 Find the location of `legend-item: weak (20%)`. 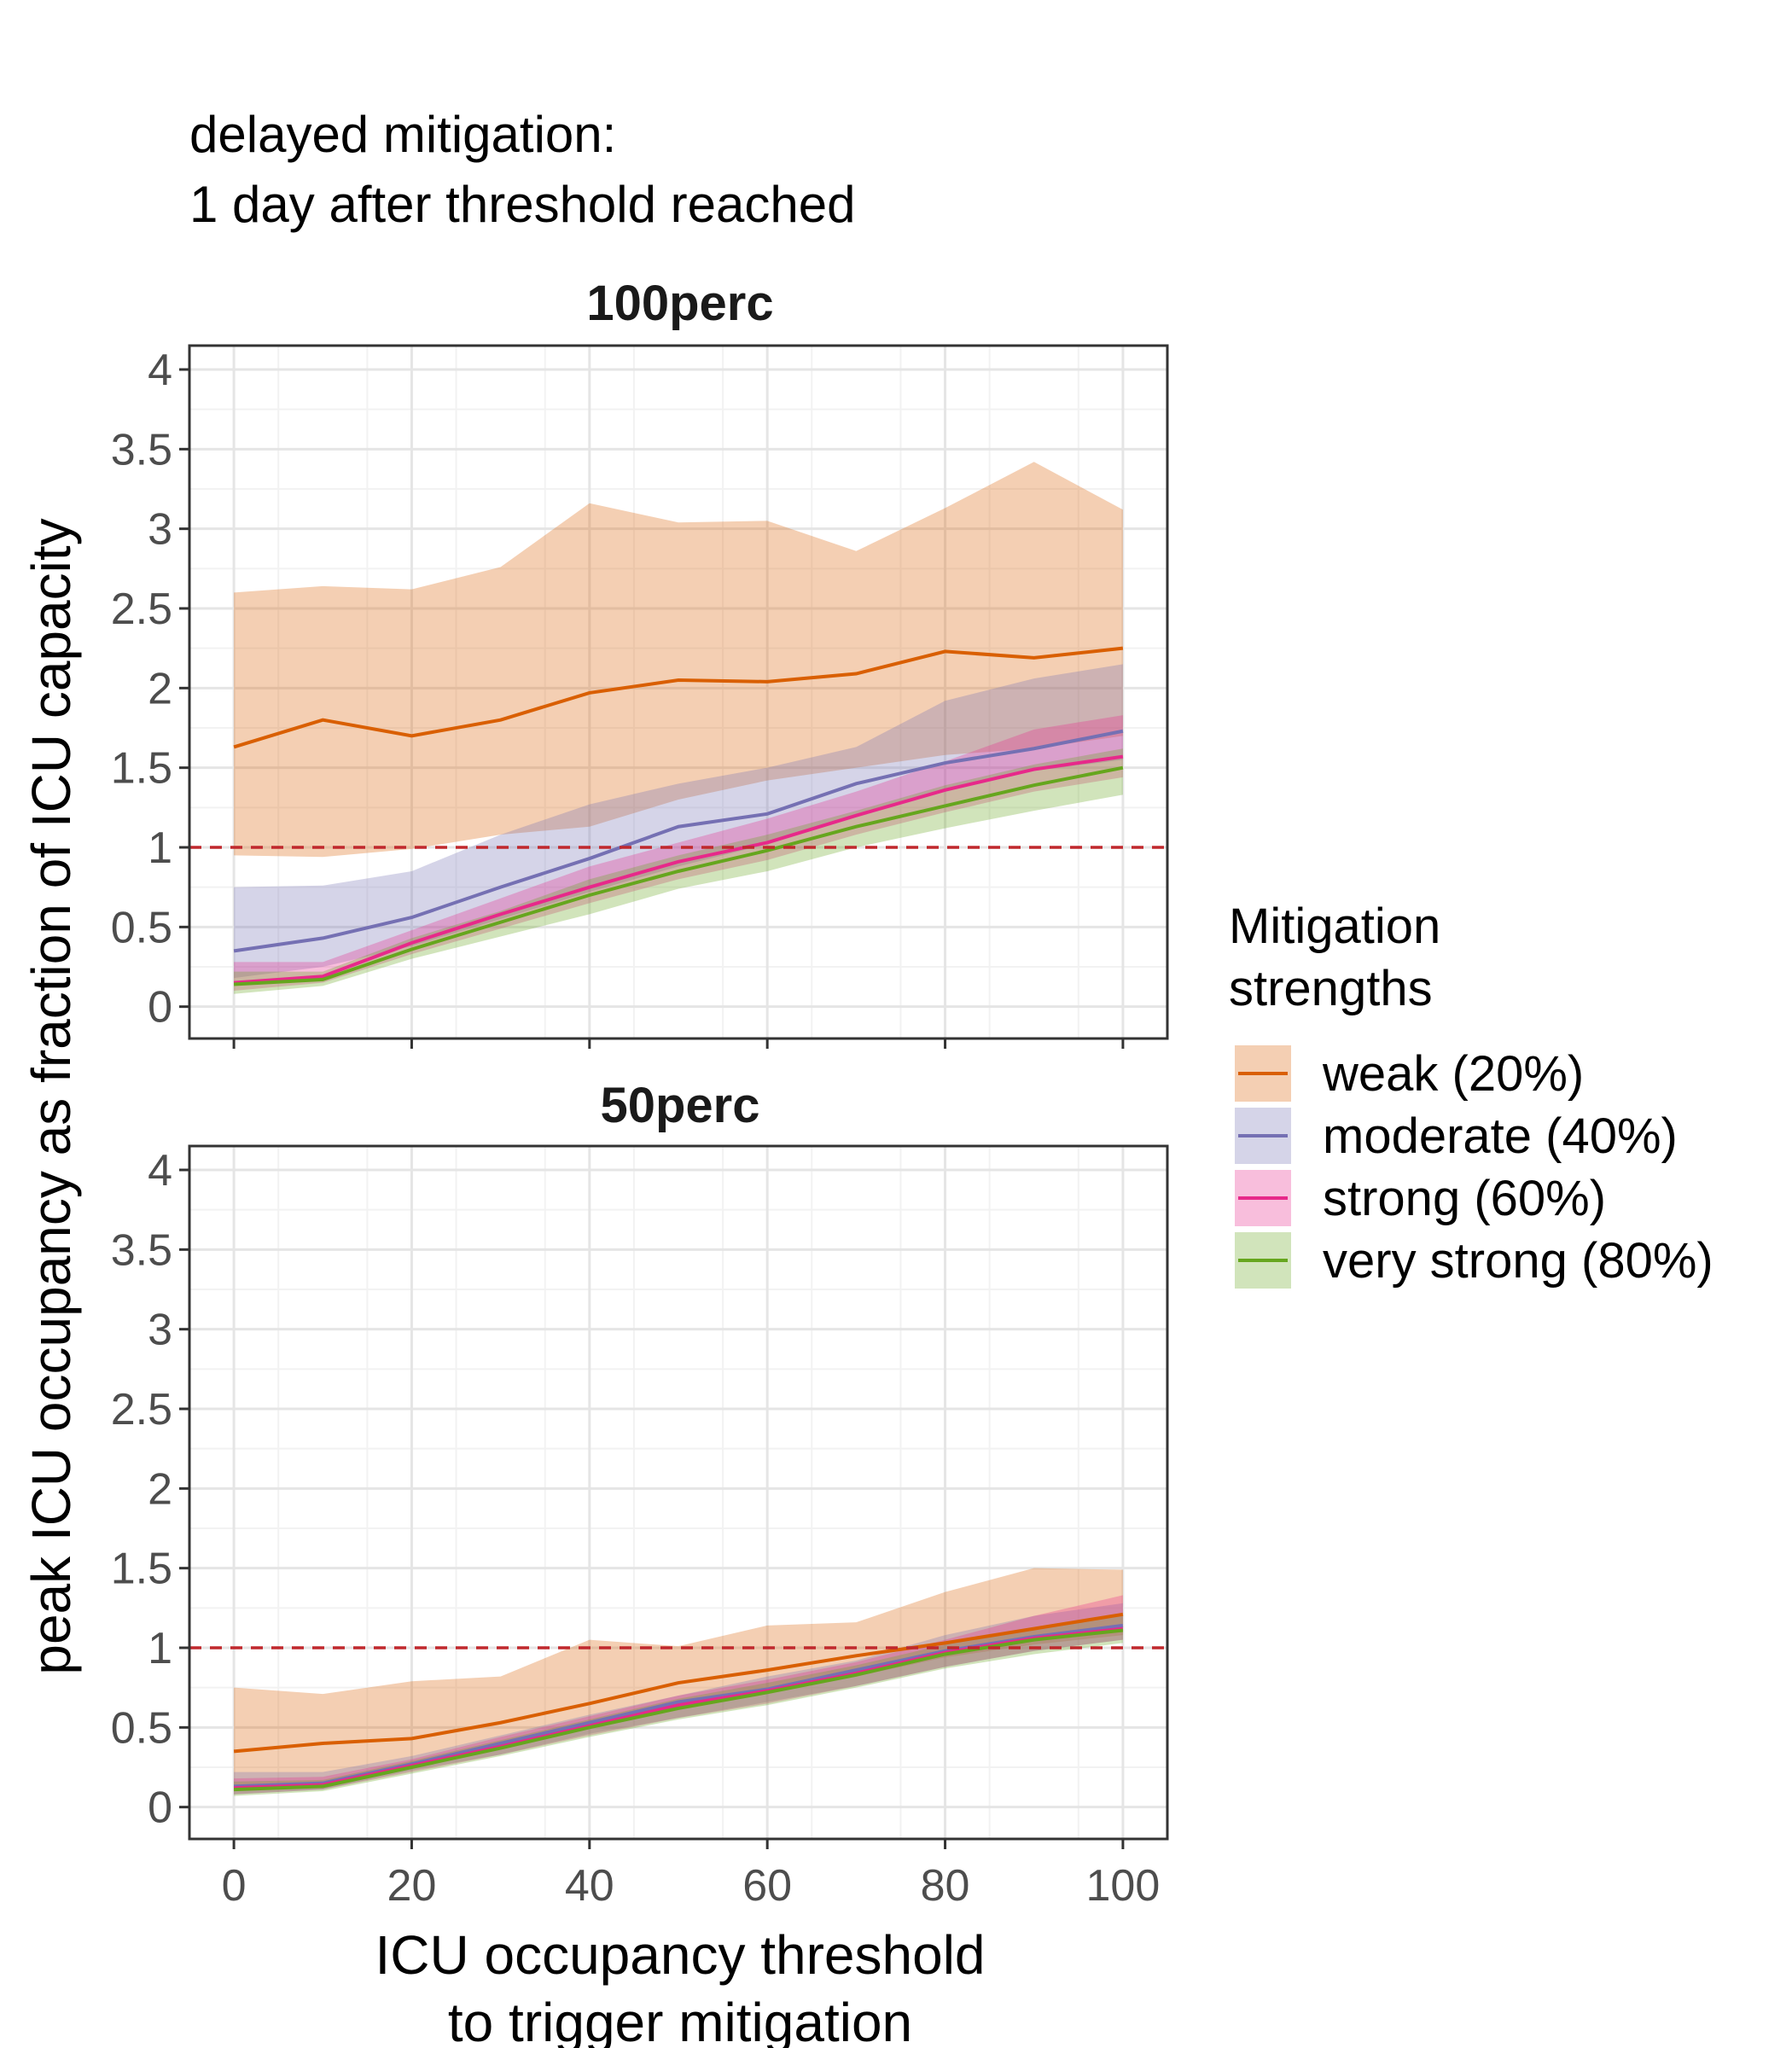

legend-item: weak (20%) is located at coordinates (1409, 1073).